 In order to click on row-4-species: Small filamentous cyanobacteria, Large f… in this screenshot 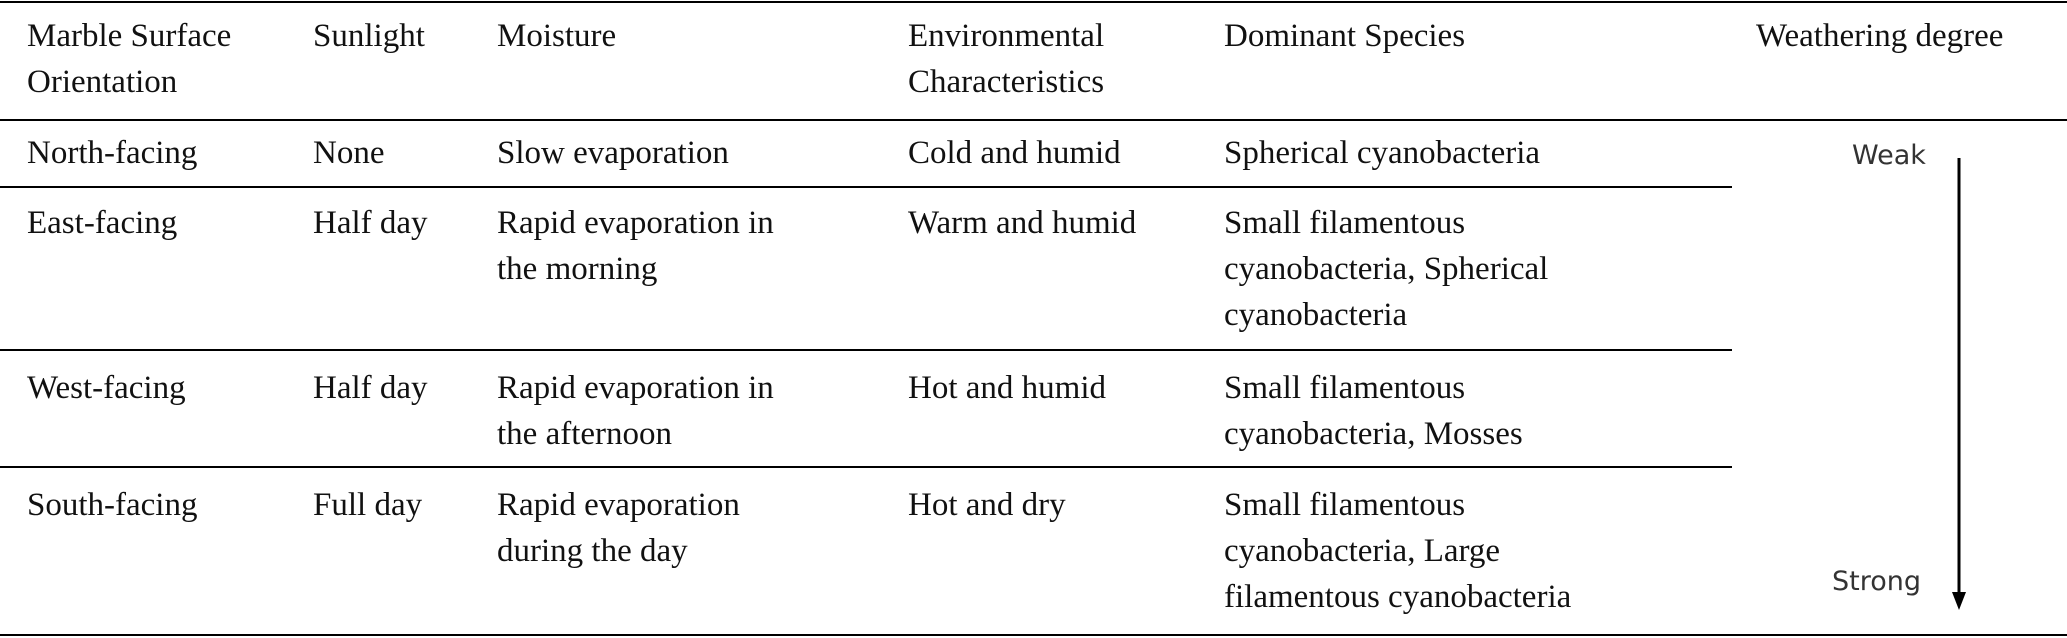, I will do `click(1397, 551)`.